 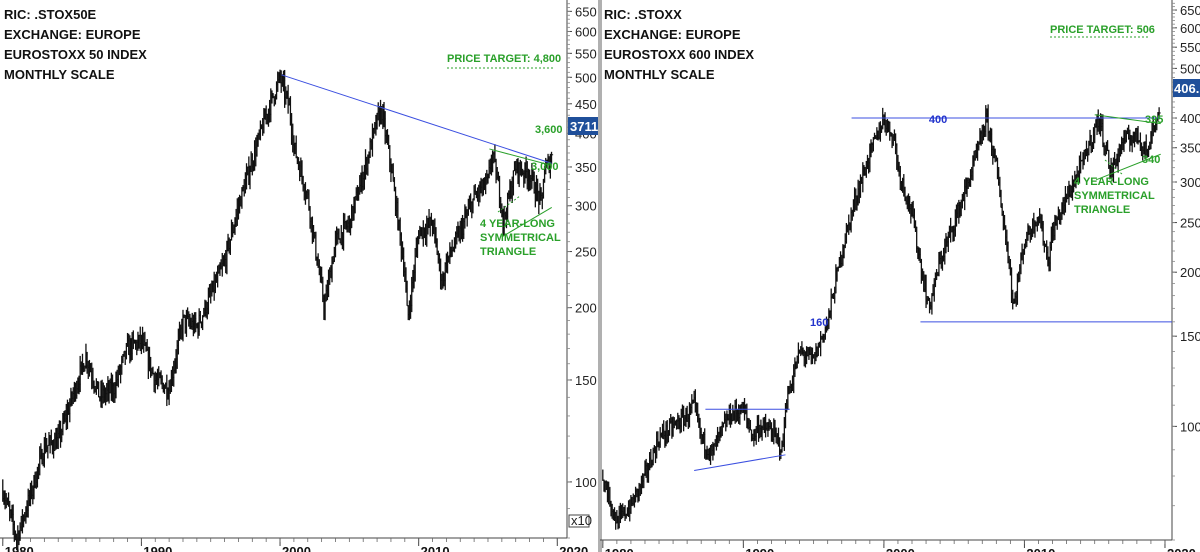 What do you see at coordinates (679, 54) in the screenshot?
I see `index-name-label: EUROSTOXX 600 INDEX` at bounding box center [679, 54].